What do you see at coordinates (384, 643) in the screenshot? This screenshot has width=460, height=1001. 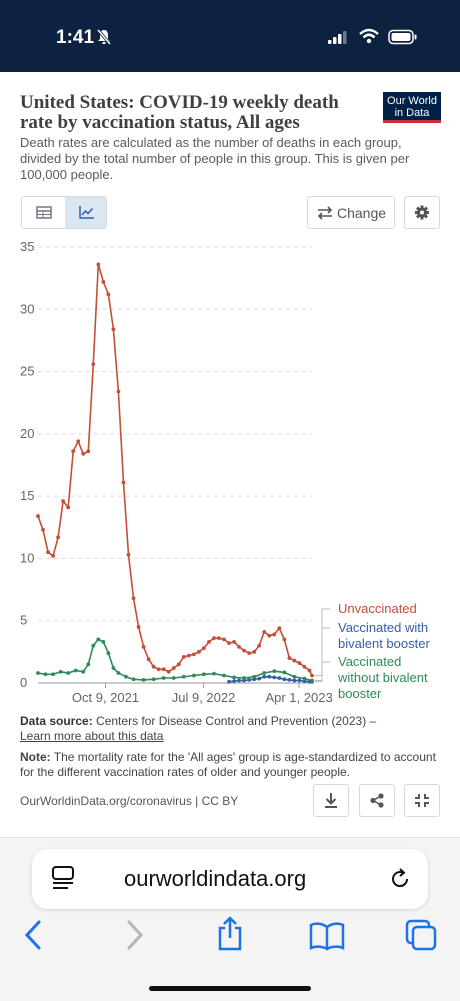 I see `legend-label: bivalent booster` at bounding box center [384, 643].